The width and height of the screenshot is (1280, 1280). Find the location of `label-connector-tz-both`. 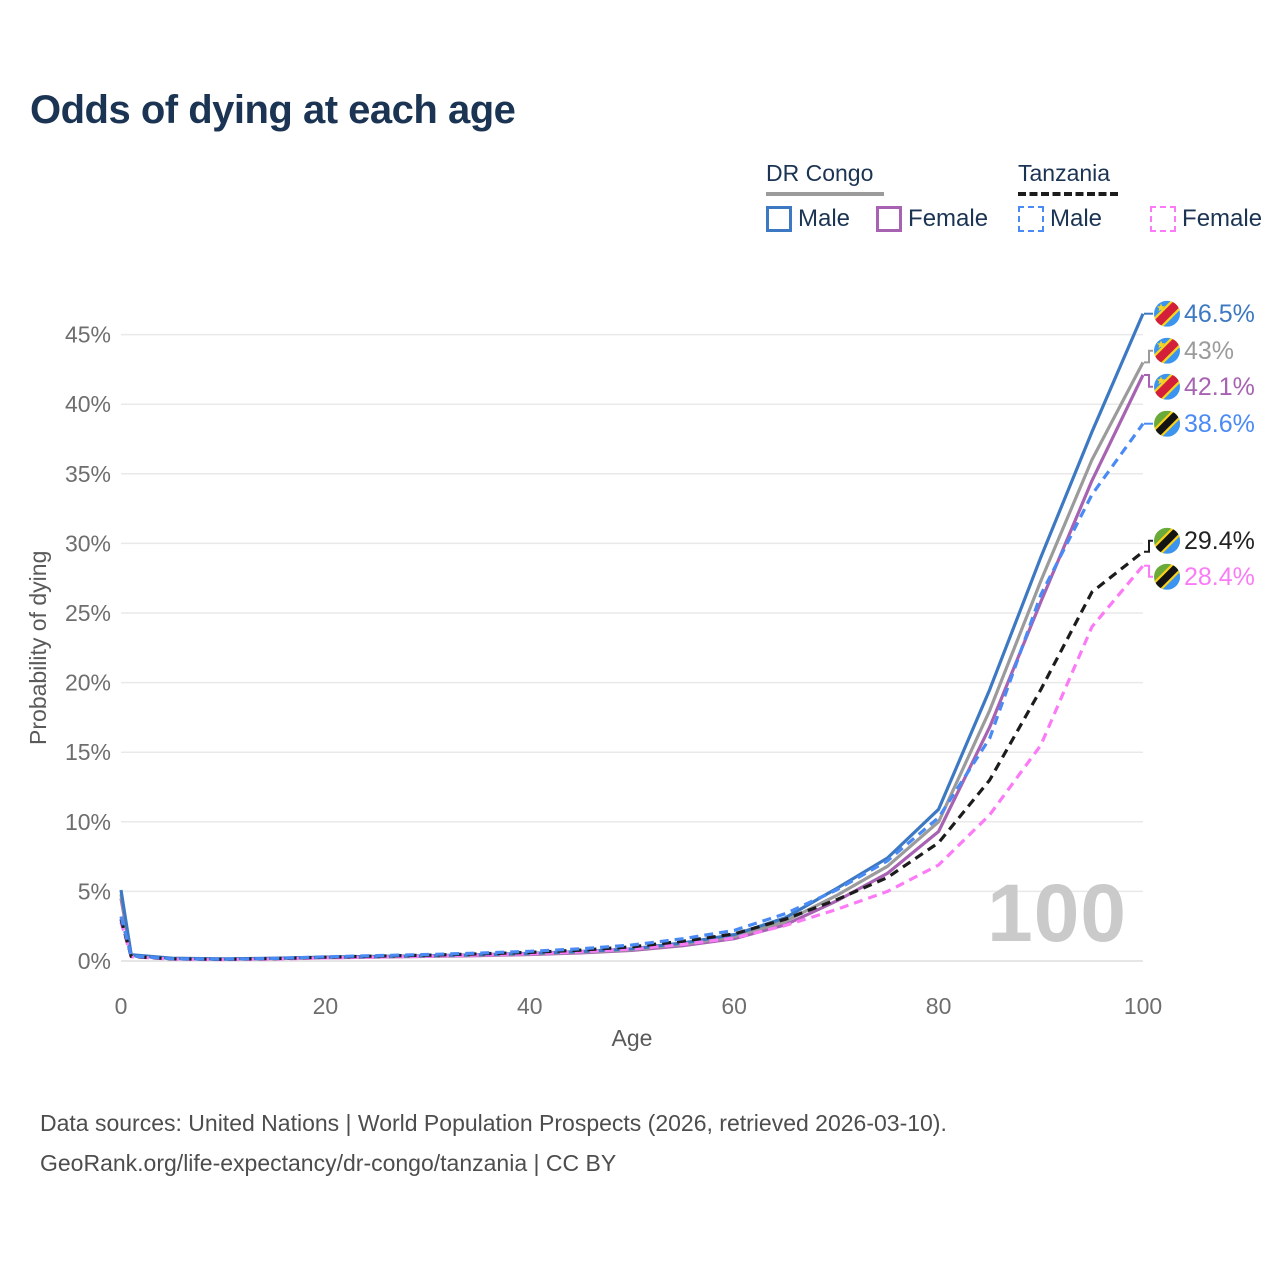

label-connector-tz-both is located at coordinates (1148, 546).